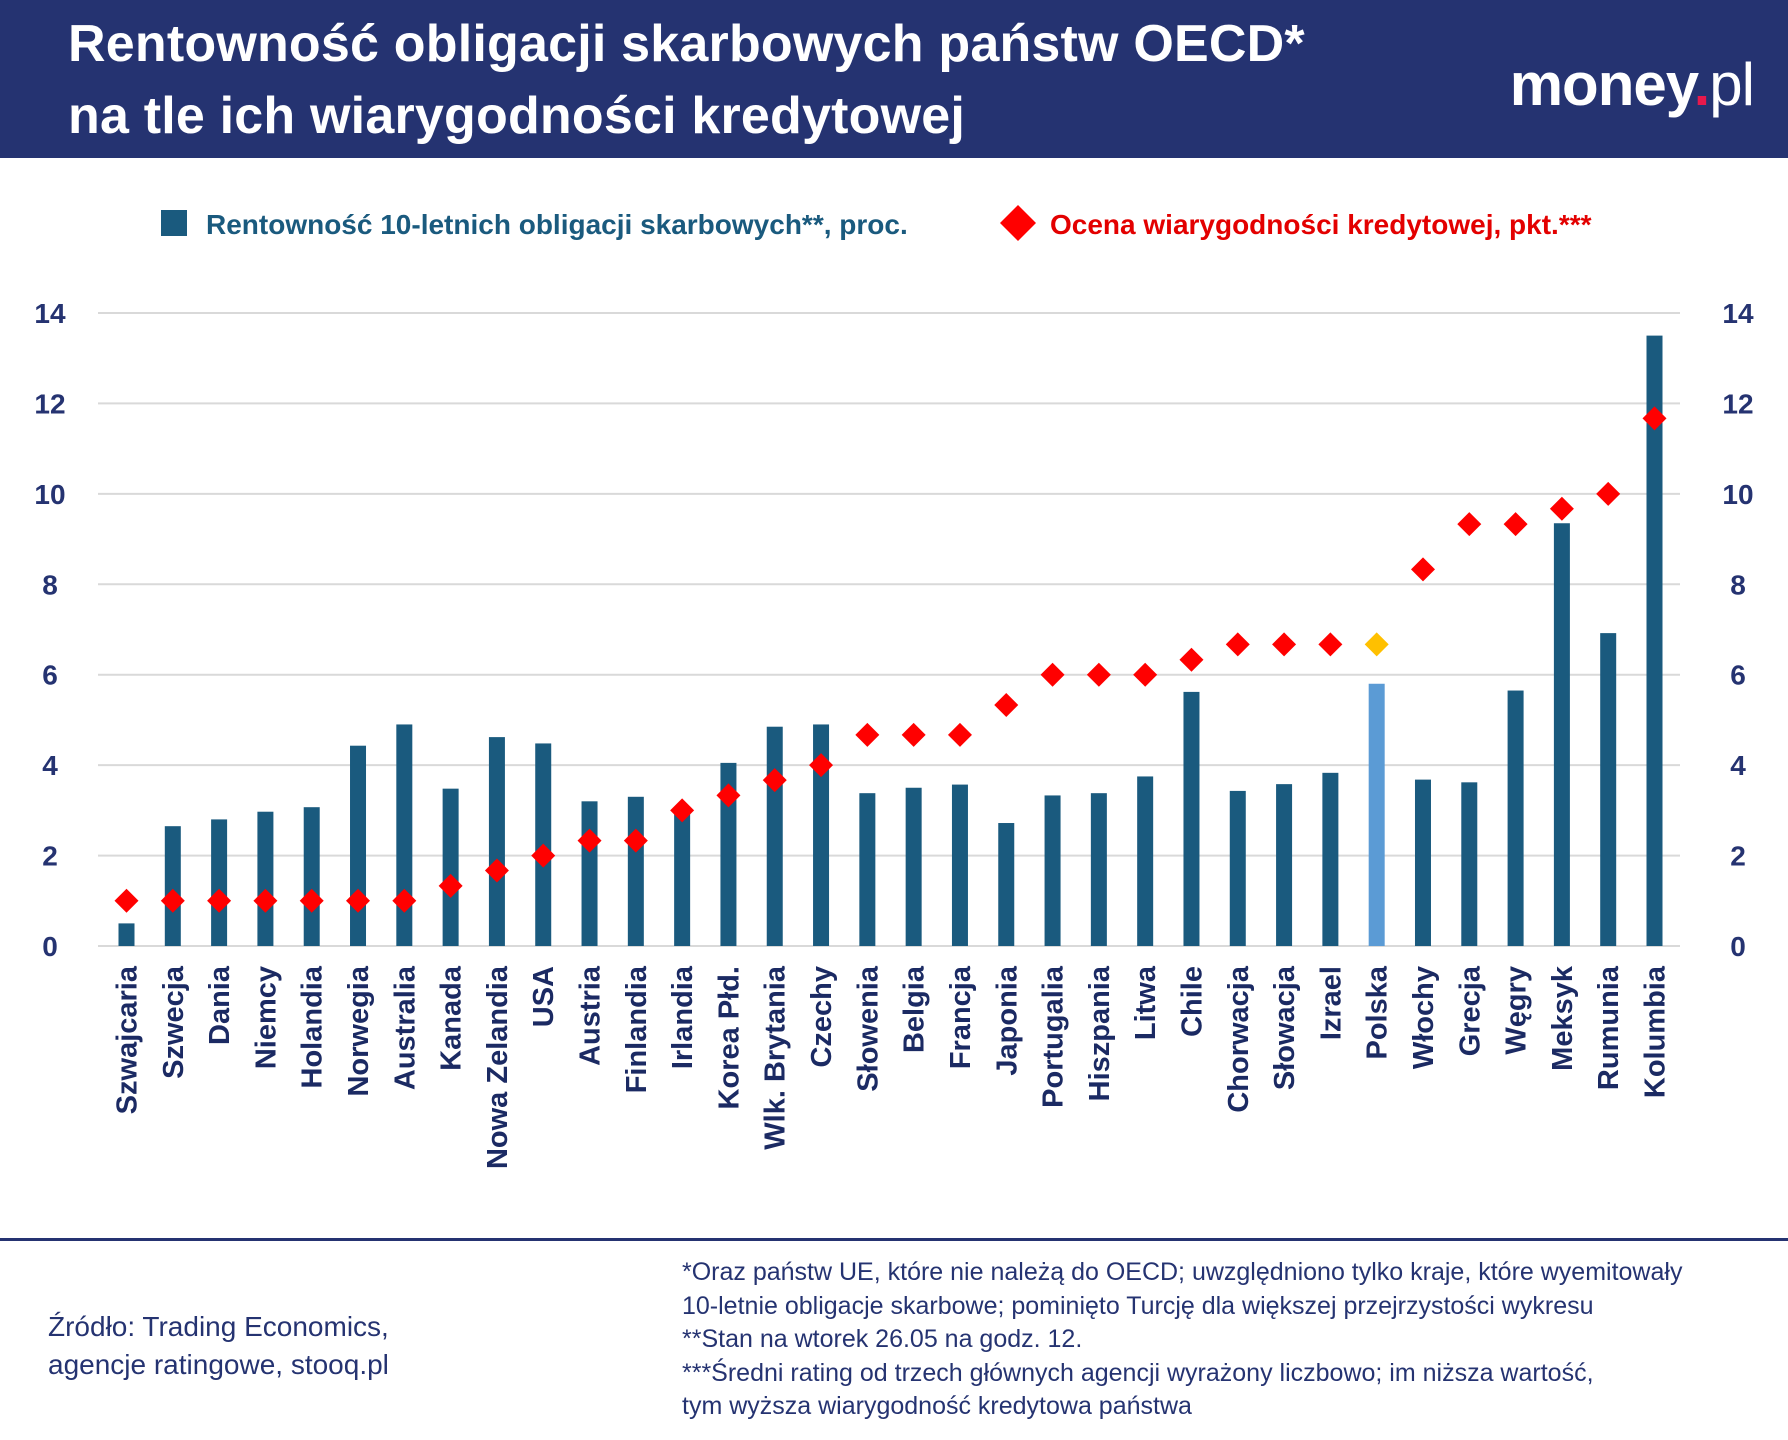 This screenshot has width=1788, height=1440. What do you see at coordinates (913, 734) in the screenshot?
I see `diamond-belgia` at bounding box center [913, 734].